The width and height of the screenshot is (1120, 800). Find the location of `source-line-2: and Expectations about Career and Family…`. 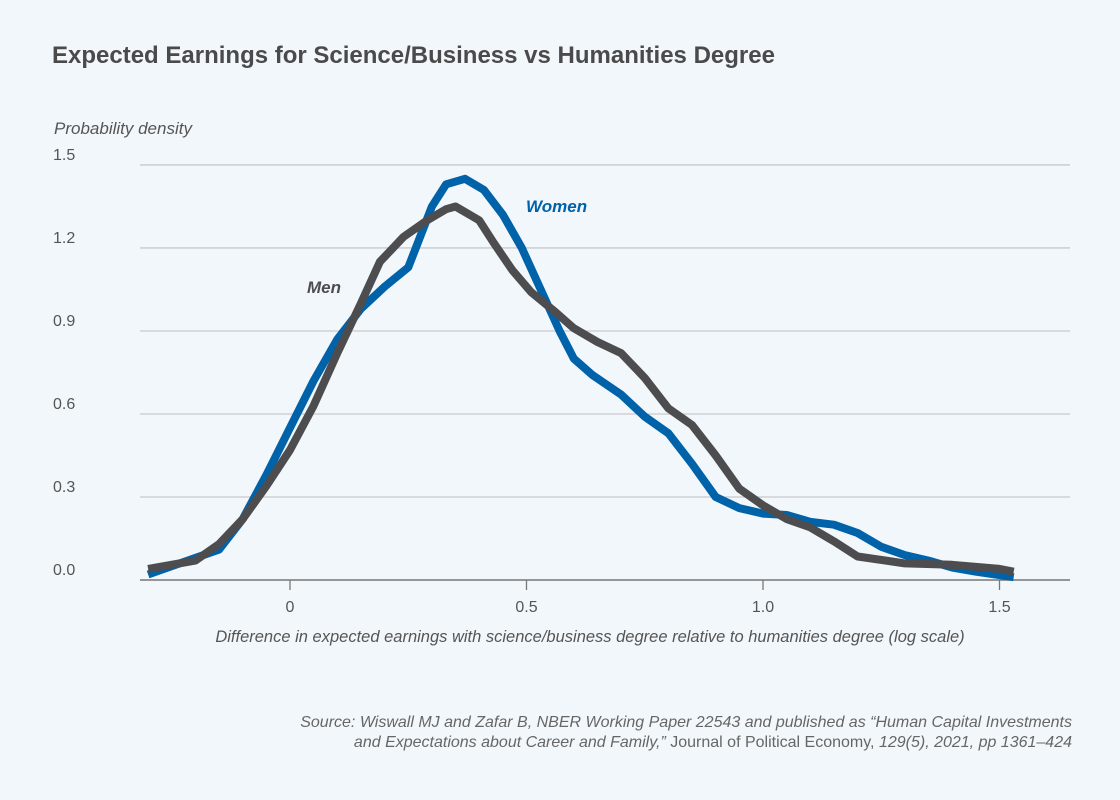

source-line-2: and Expectations about Career and Family… is located at coordinates (509, 742).